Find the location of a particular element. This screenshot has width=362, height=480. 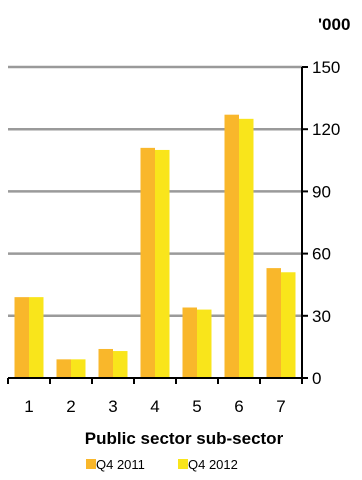

y-tick-label: 90 is located at coordinates (321, 191).